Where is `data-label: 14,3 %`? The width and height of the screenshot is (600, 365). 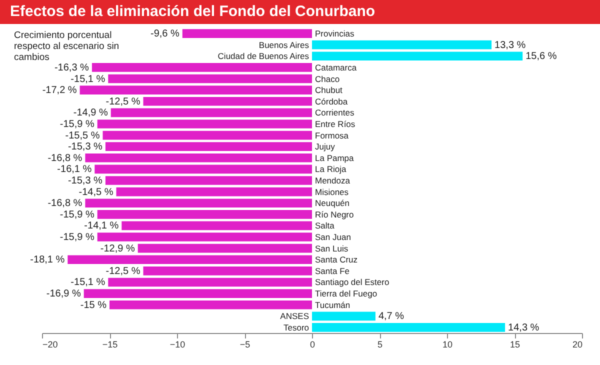 data-label: 14,3 % is located at coordinates (524, 328).